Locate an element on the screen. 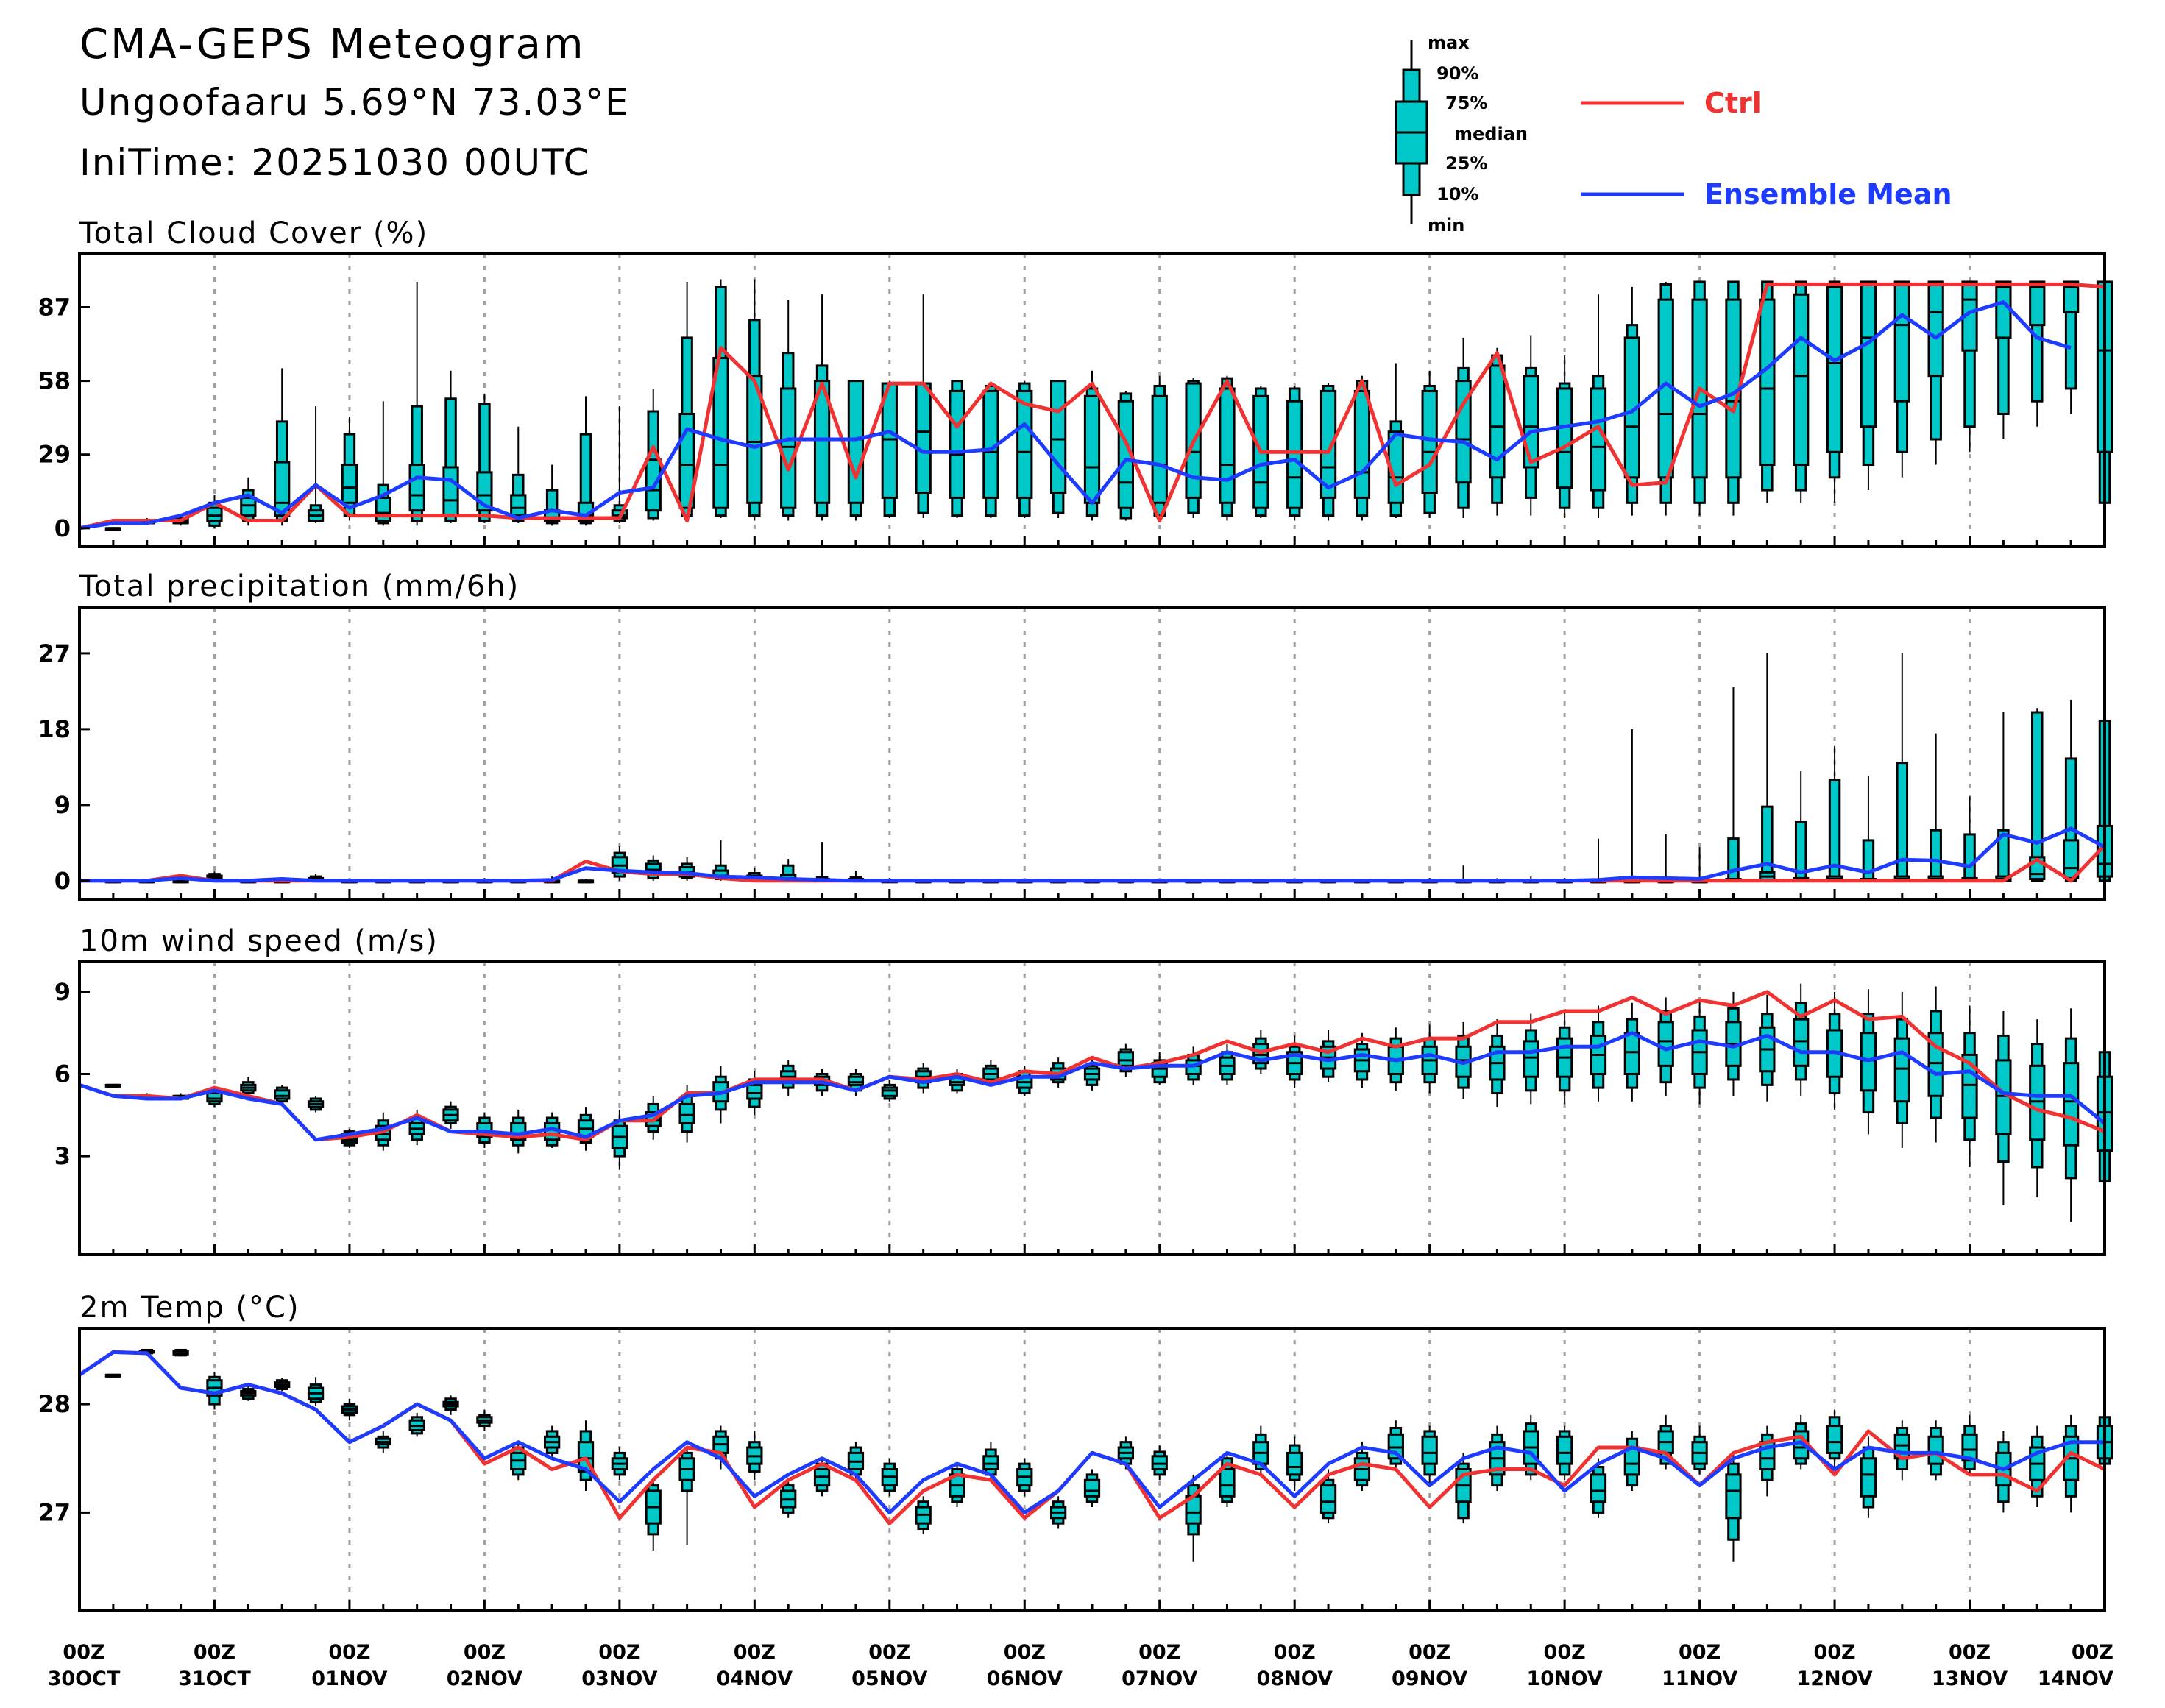 The height and width of the screenshot is (1708, 2165). x-tick-date: 13NOV is located at coordinates (1970, 1679).